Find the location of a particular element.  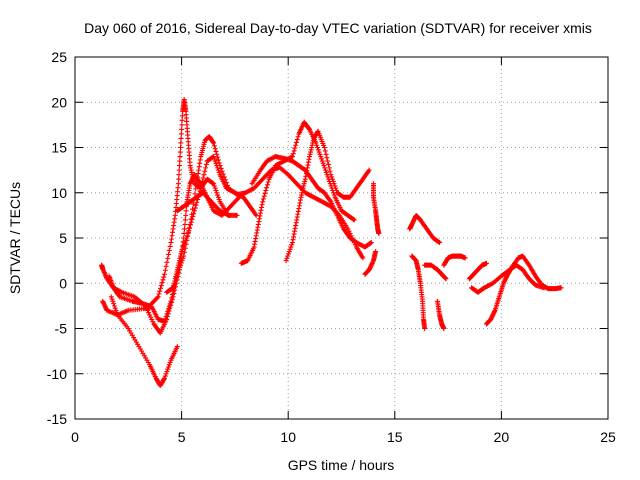

x-tick-label: 10 is located at coordinates (288, 437).